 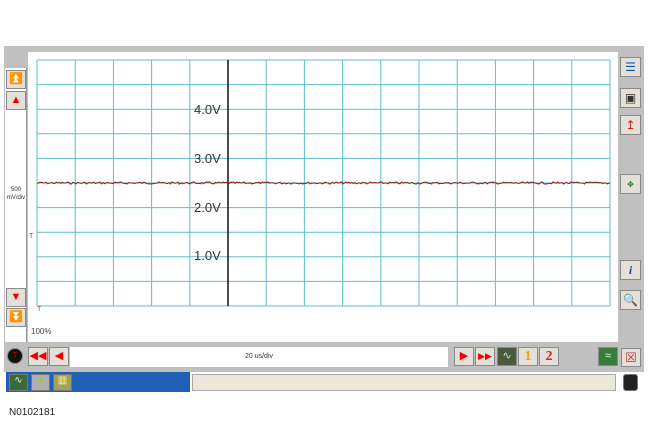 What do you see at coordinates (62, 382) in the screenshot?
I see `data-mode-icon: ▥` at bounding box center [62, 382].